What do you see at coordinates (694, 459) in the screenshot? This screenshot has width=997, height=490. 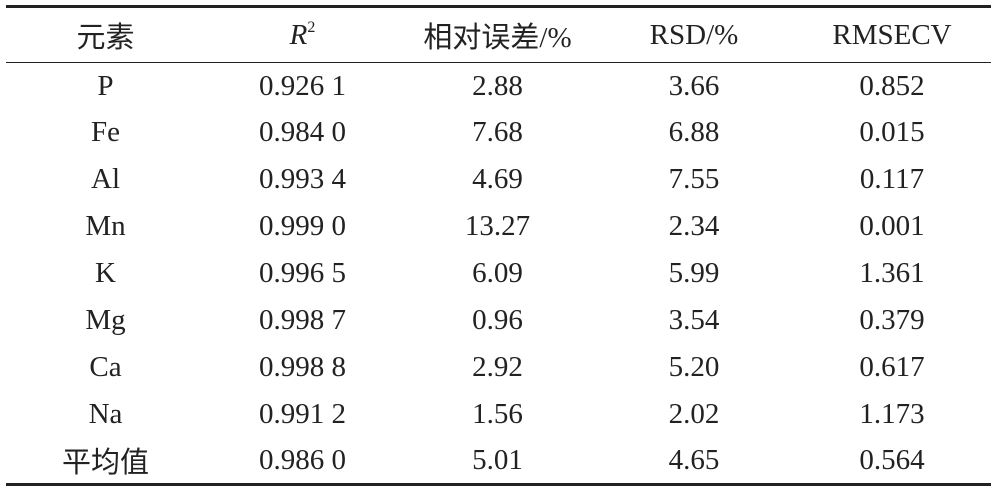 I see `value-cell: 4.65` at bounding box center [694, 459].